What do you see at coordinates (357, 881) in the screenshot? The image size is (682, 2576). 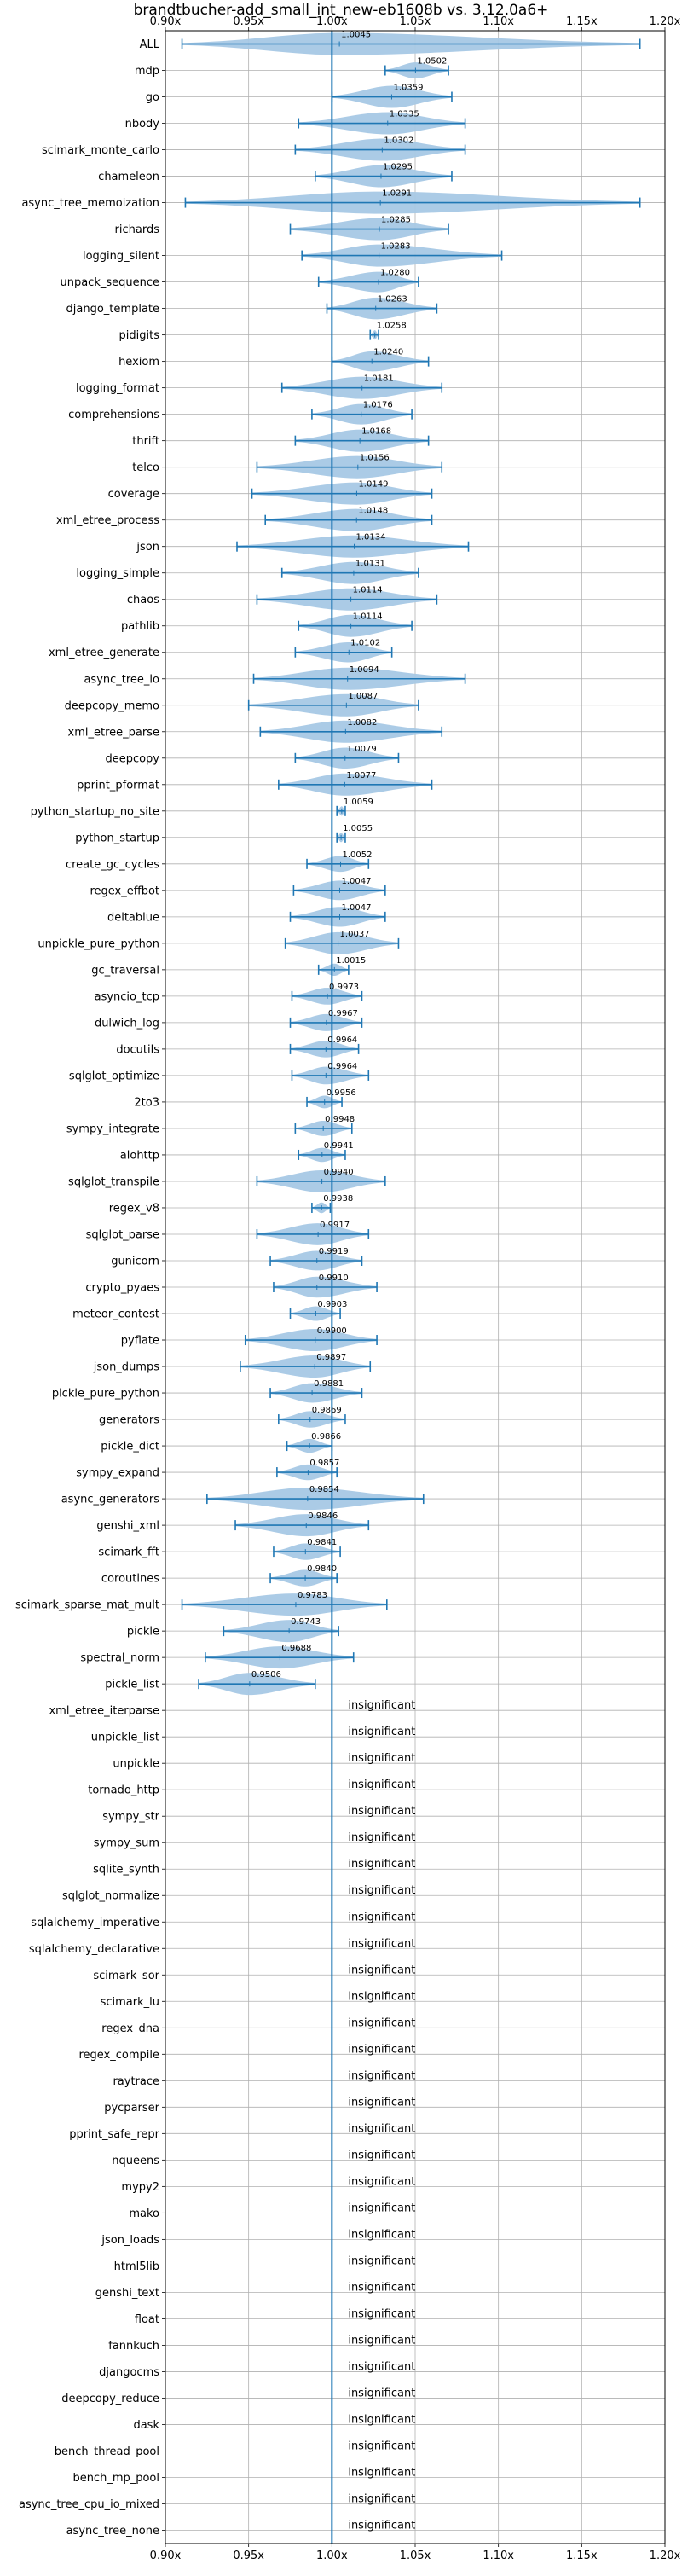 I see `value-label: 1.0047` at bounding box center [357, 881].